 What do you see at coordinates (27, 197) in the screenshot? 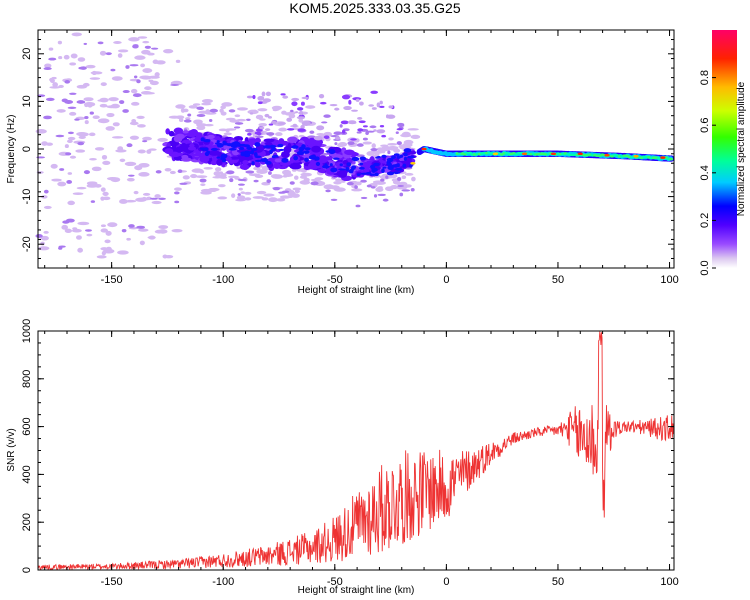
I see `spectrogram-ytick-label: -10` at bounding box center [27, 197].